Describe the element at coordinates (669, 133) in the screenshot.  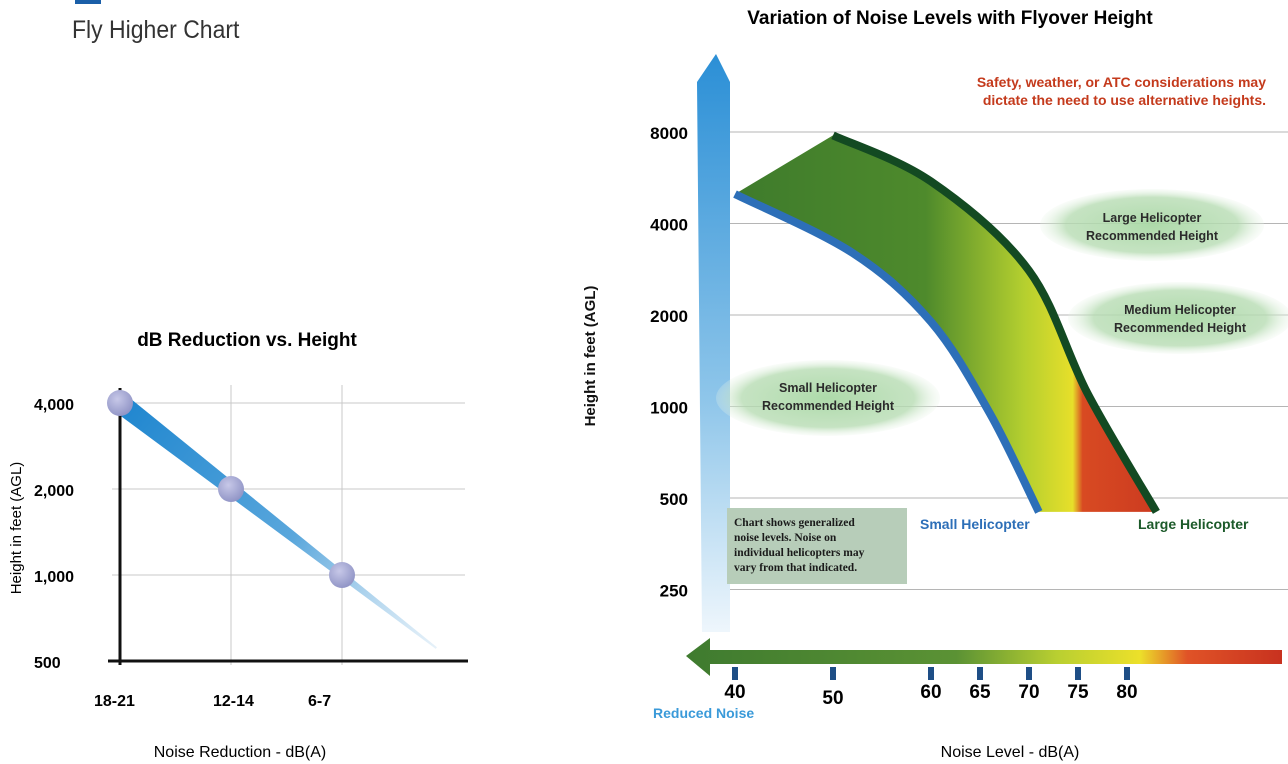
I see `right-y-tick-label: 8000` at that location.